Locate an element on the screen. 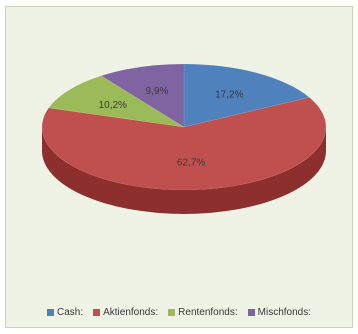 Image resolution: width=358 pixels, height=334 pixels. legend-label: Cash: is located at coordinates (70, 312).